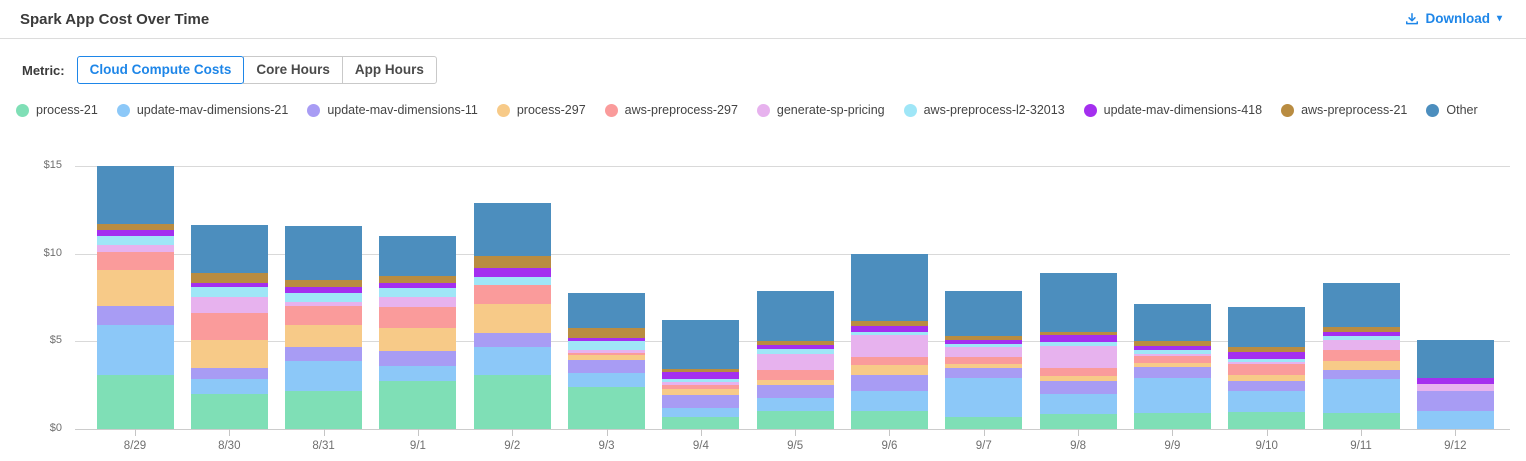  What do you see at coordinates (202, 110) in the screenshot?
I see `legend-item-update-mav-dimensions-21: update-mav-dimensions-21` at bounding box center [202, 110].